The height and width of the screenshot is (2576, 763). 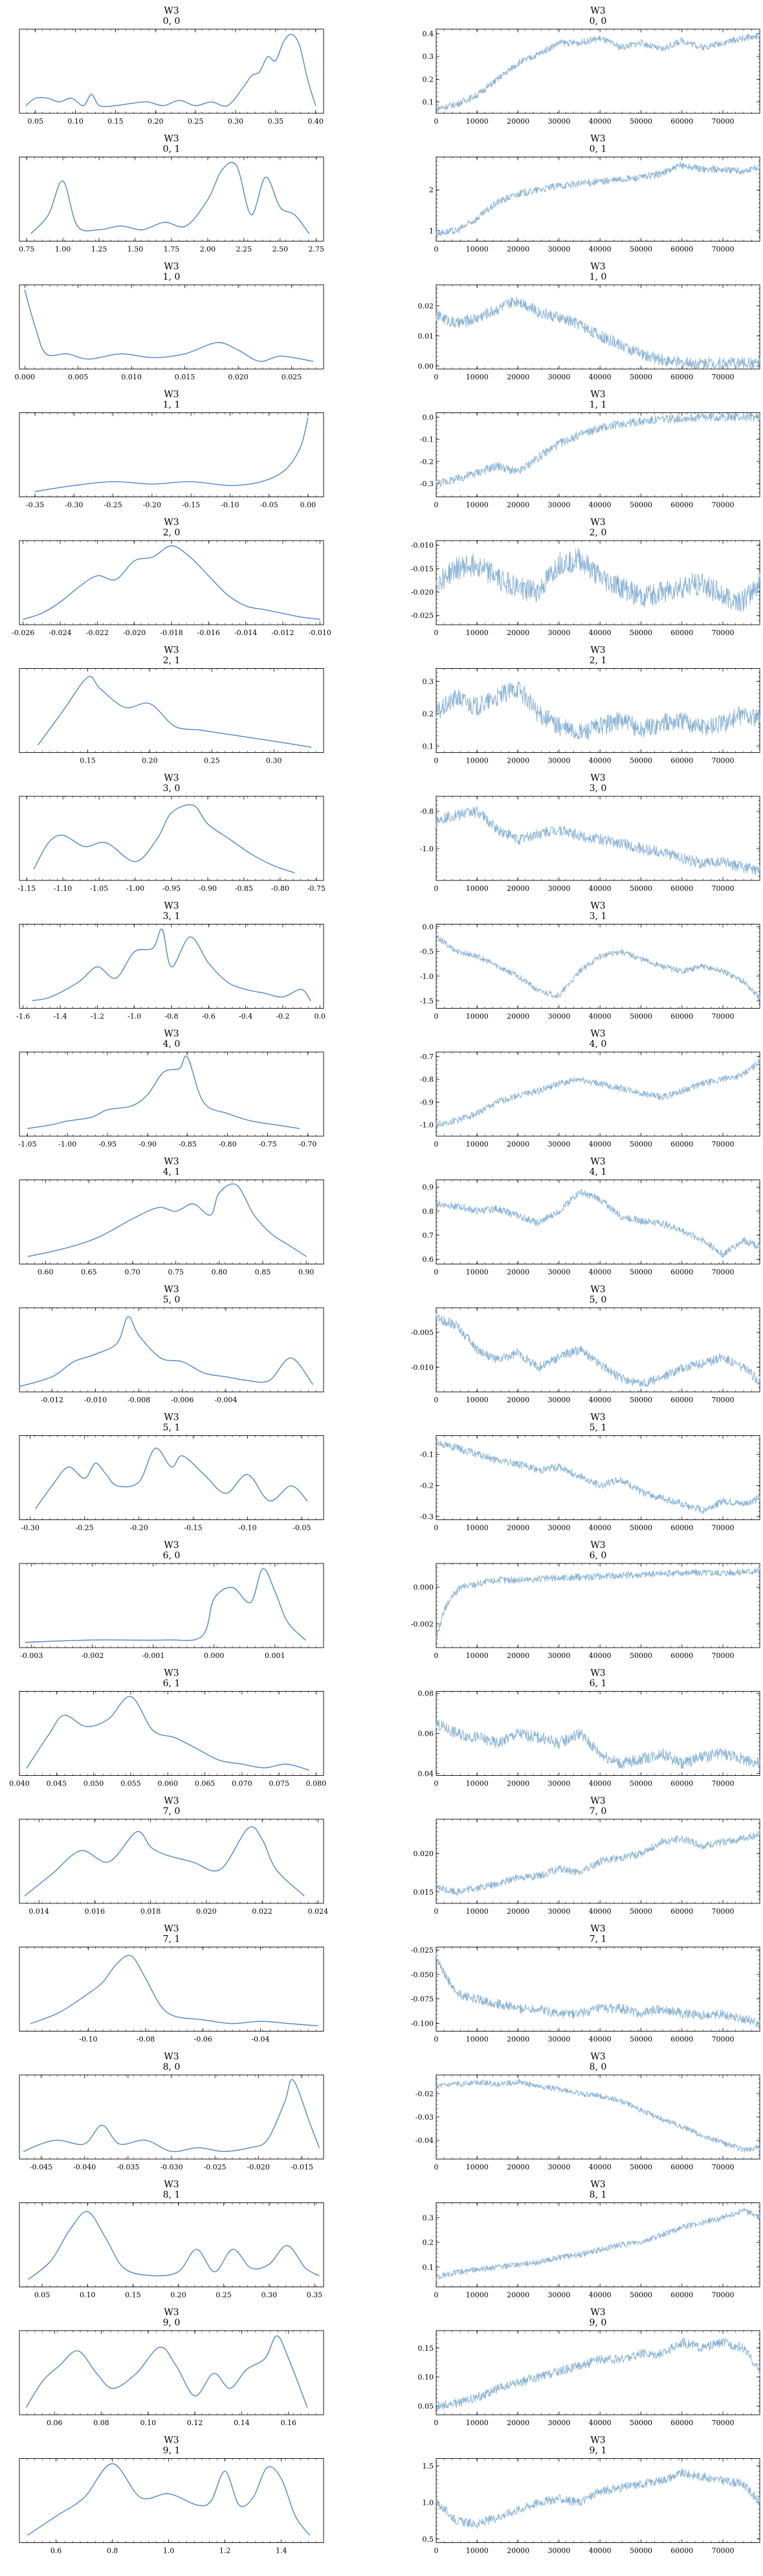 I want to click on x-tick-label: -0.35, so click(x=35, y=506).